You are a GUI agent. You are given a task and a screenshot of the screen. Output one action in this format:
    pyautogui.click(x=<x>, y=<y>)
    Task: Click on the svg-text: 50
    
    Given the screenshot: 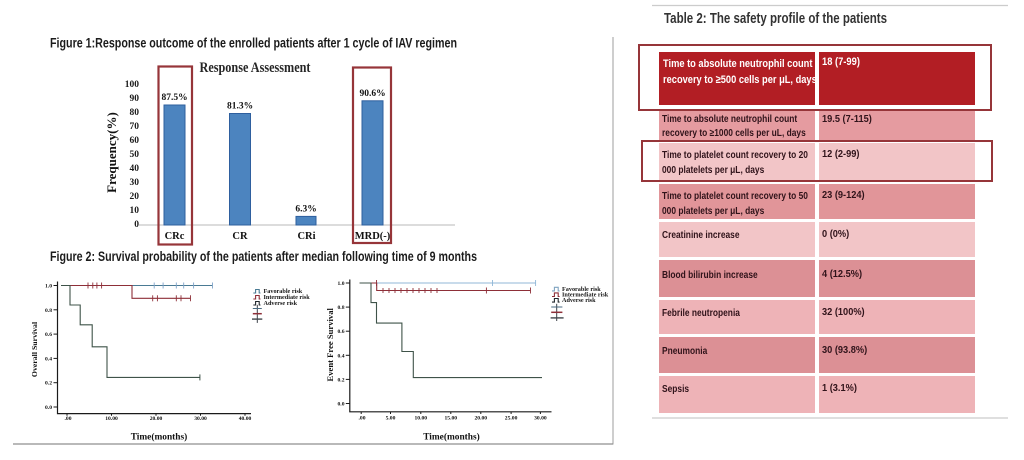 What is the action you would take?
    pyautogui.click(x=135, y=155)
    